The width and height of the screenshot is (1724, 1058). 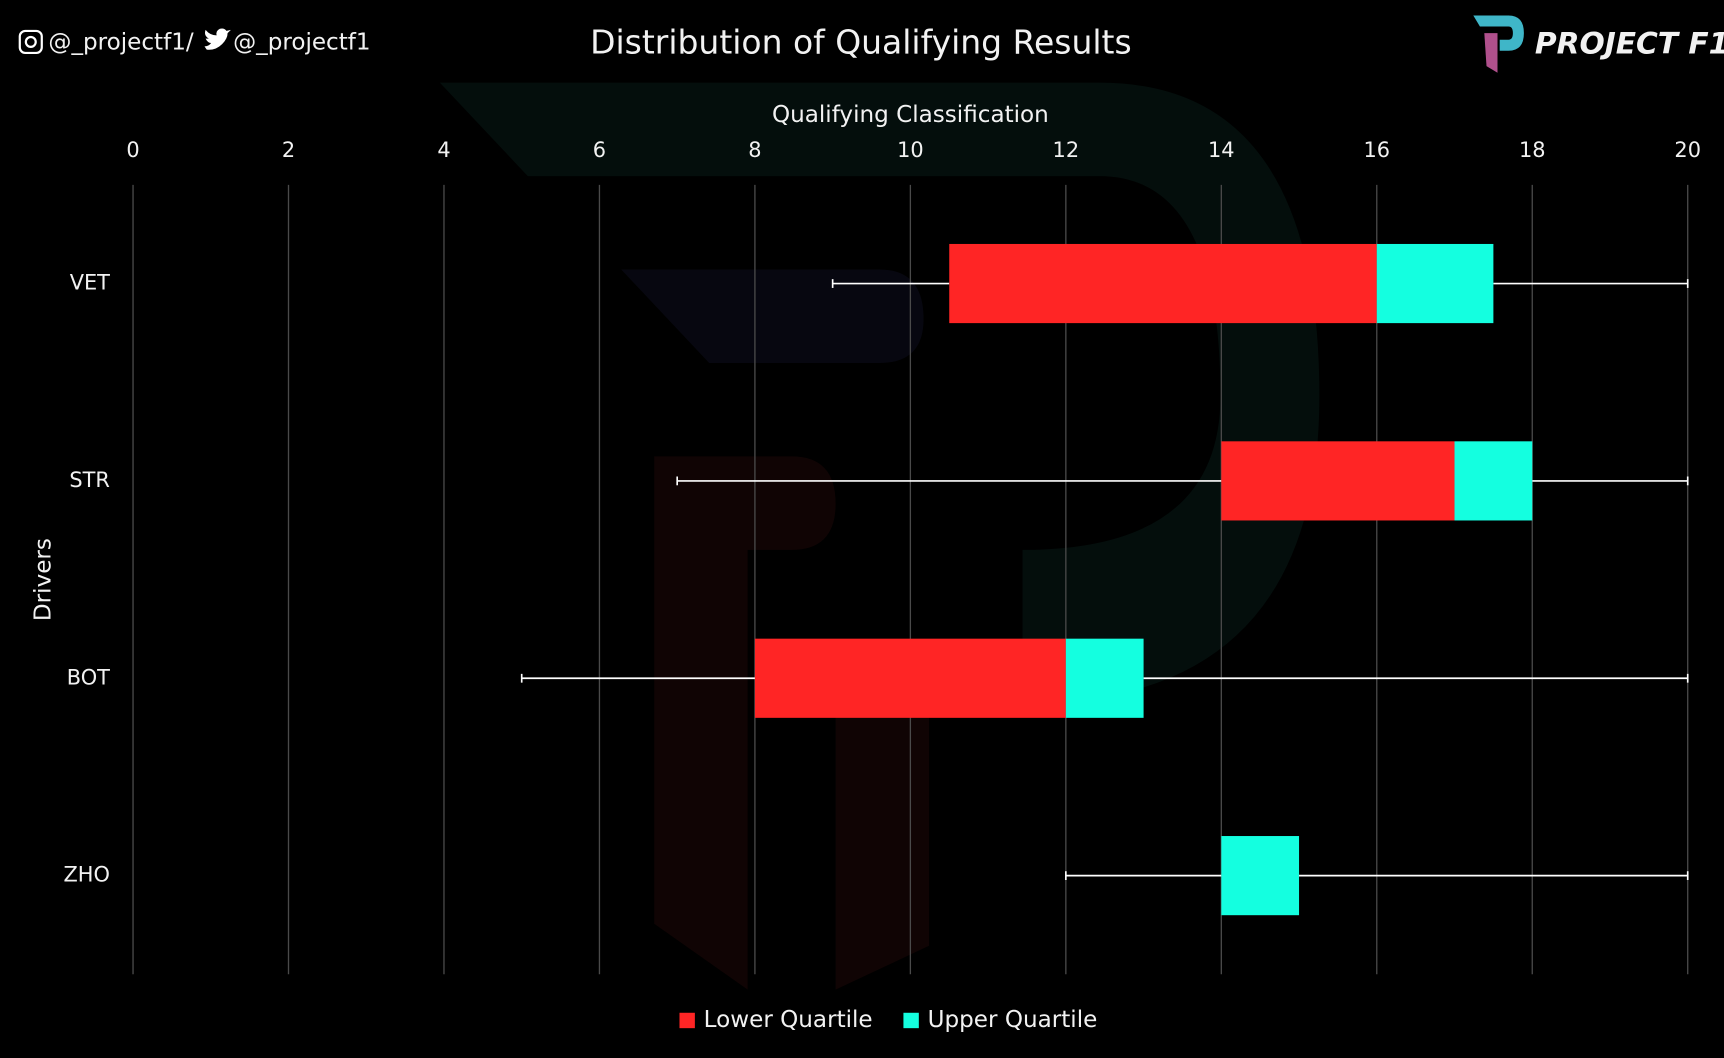 I want to click on instagram-icon, so click(x=30, y=42).